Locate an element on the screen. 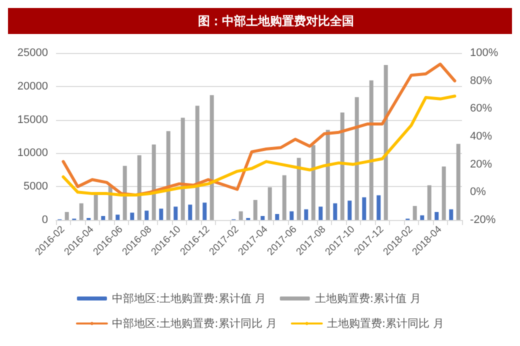 The height and width of the screenshot is (346, 520). y-tick-label: 10000 is located at coordinates (32, 153).